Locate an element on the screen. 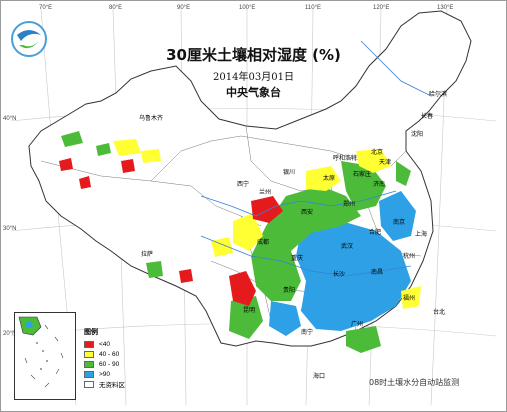  legend-item: 40 - 60 is located at coordinates (116, 354).